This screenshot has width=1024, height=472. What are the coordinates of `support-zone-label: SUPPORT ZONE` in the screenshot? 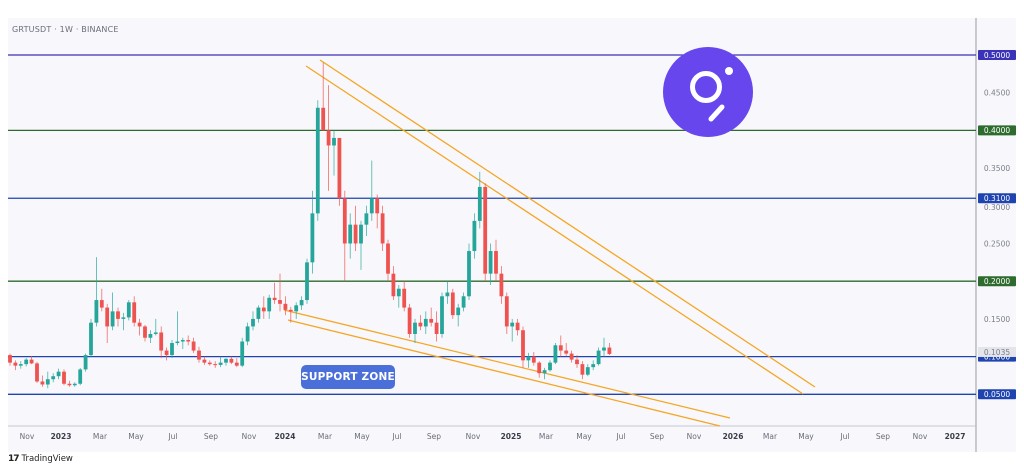 It's located at (348, 377).